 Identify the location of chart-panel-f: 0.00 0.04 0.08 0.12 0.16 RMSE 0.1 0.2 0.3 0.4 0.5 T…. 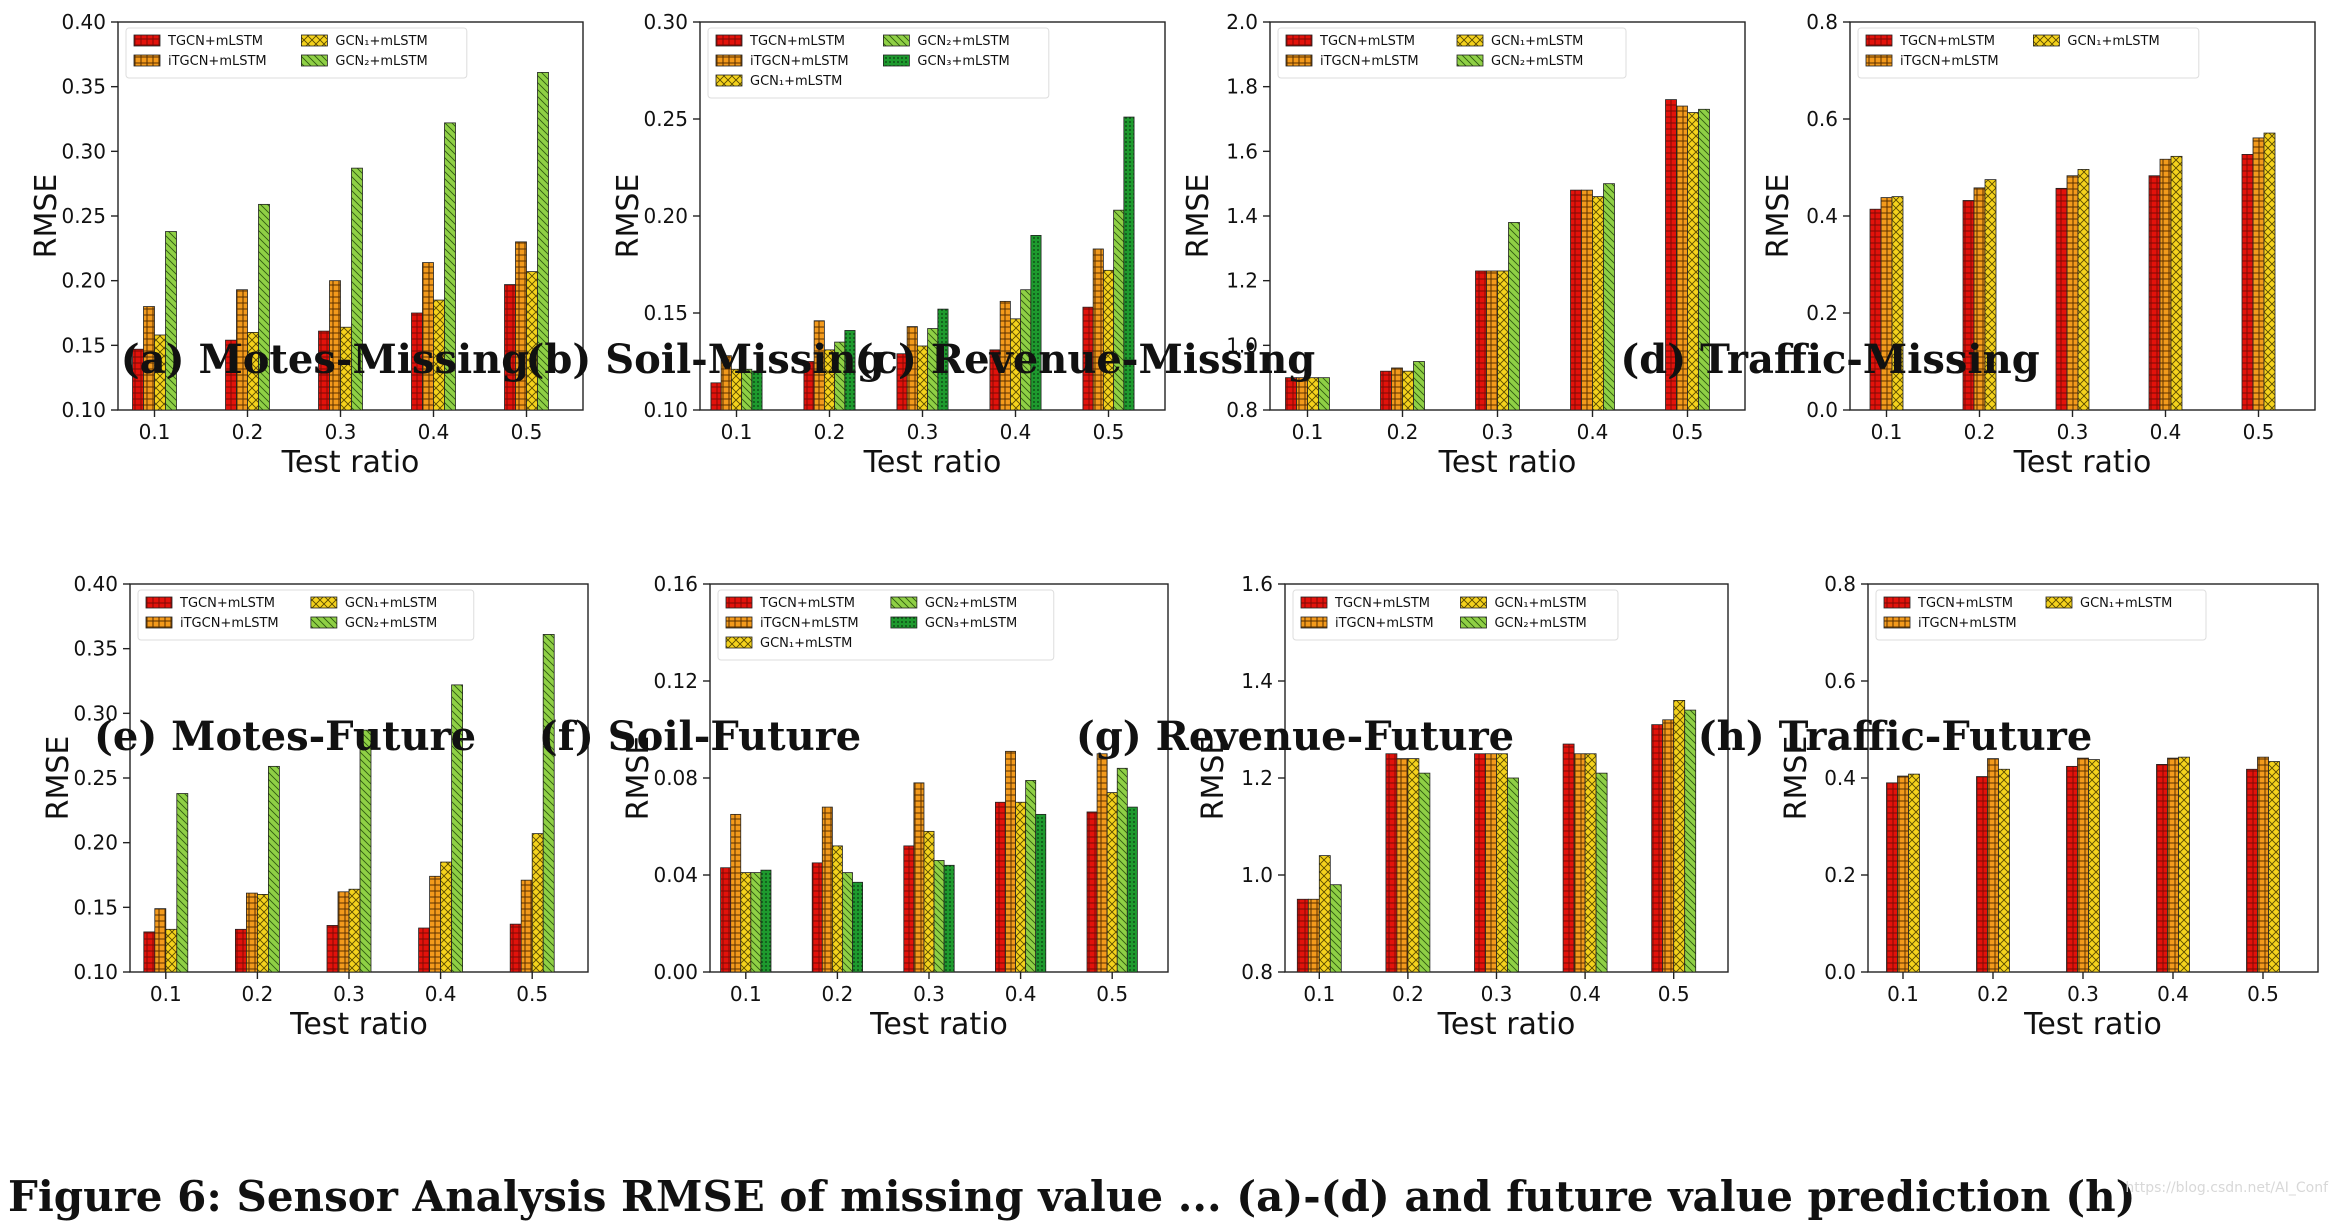
(895, 807).